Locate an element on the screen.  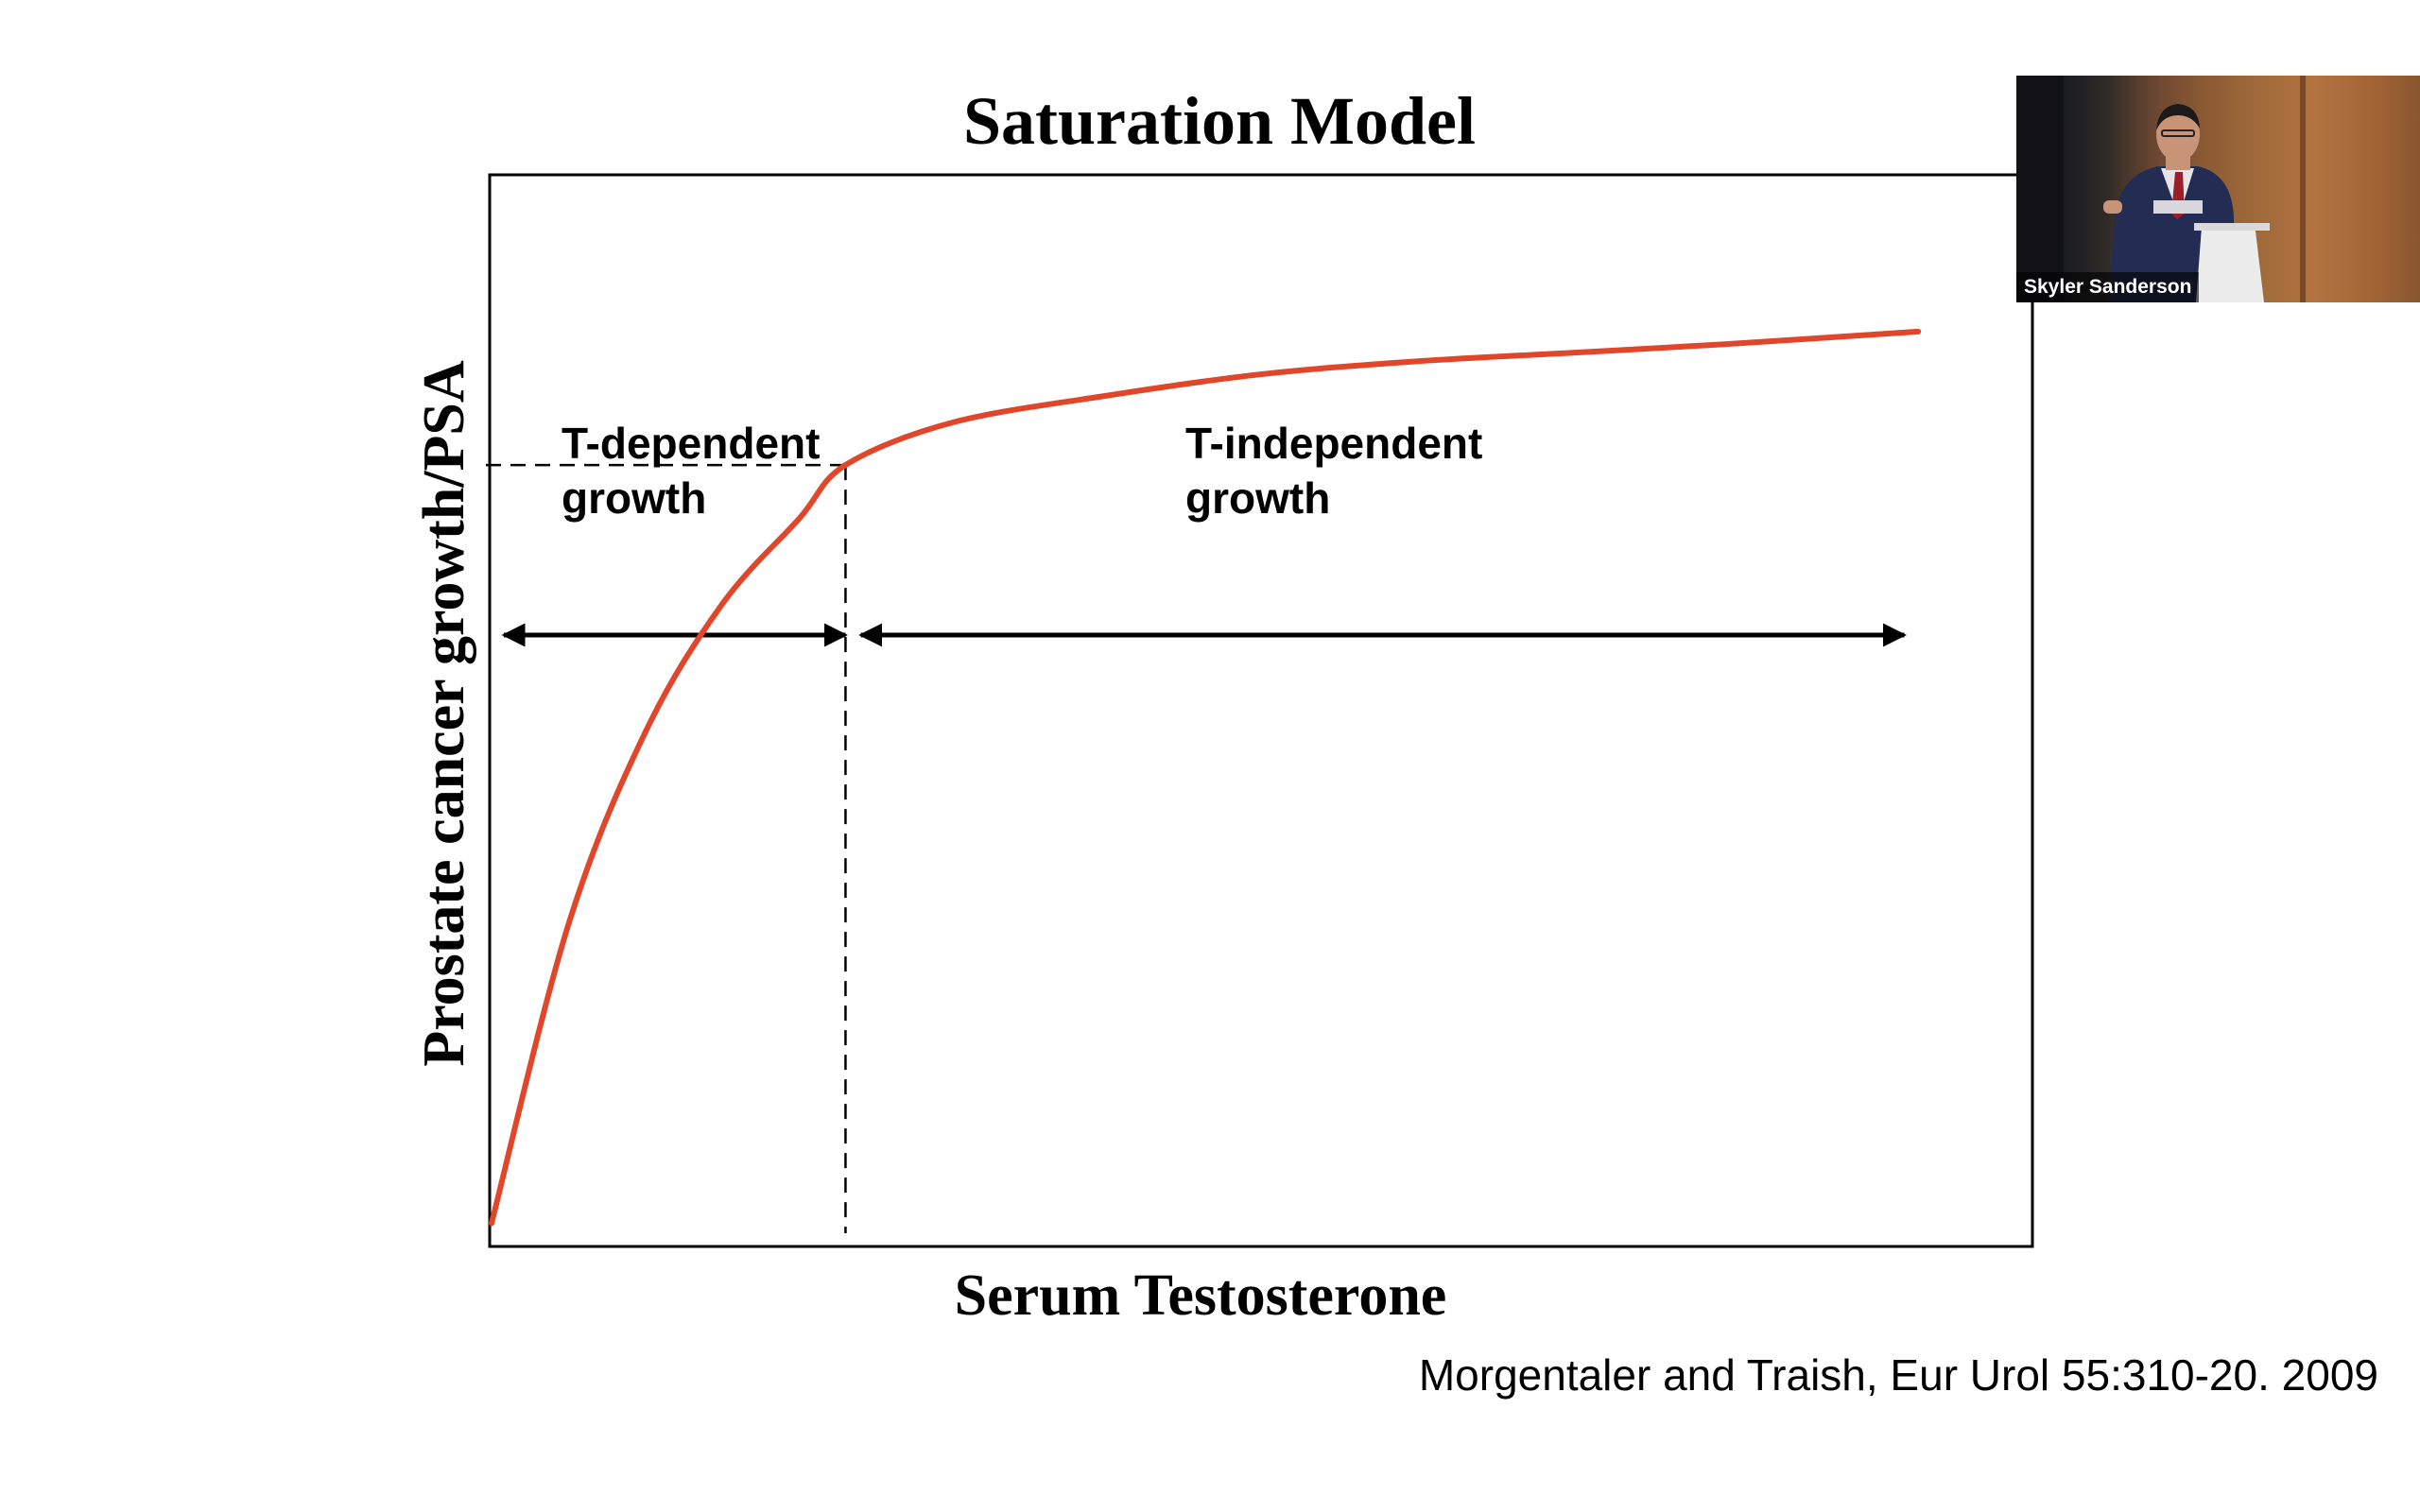
annotation-label-t-independent: T-independent growth is located at coordinates (1333, 470).